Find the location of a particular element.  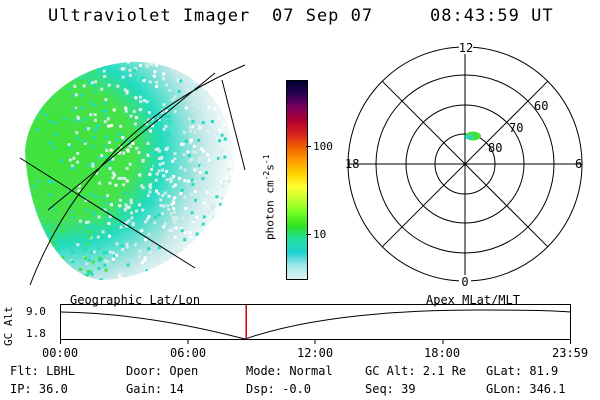

polar-aurora-spot-edge is located at coordinates (469, 137).